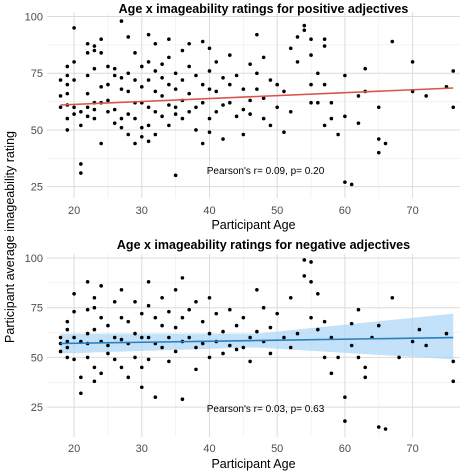 This screenshot has width=474, height=475. What do you see at coordinates (74, 211) in the screenshot?
I see `x-tick-label: 20` at bounding box center [74, 211].